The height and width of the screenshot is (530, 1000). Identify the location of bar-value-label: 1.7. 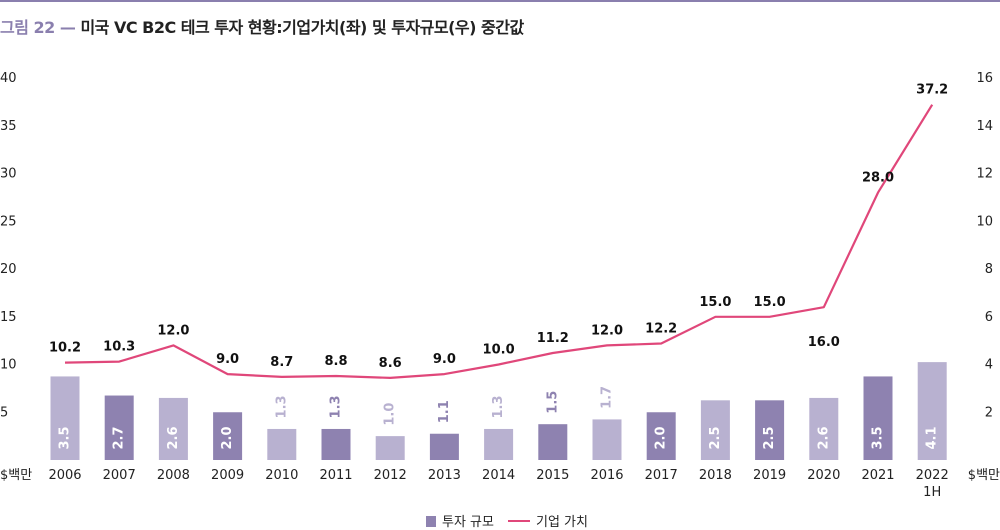
(607, 397).